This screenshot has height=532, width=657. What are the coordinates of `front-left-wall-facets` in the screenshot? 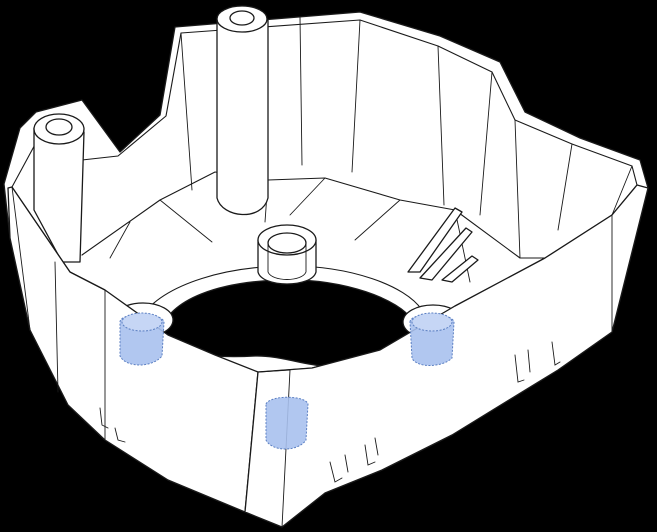 It's located at (58, 313).